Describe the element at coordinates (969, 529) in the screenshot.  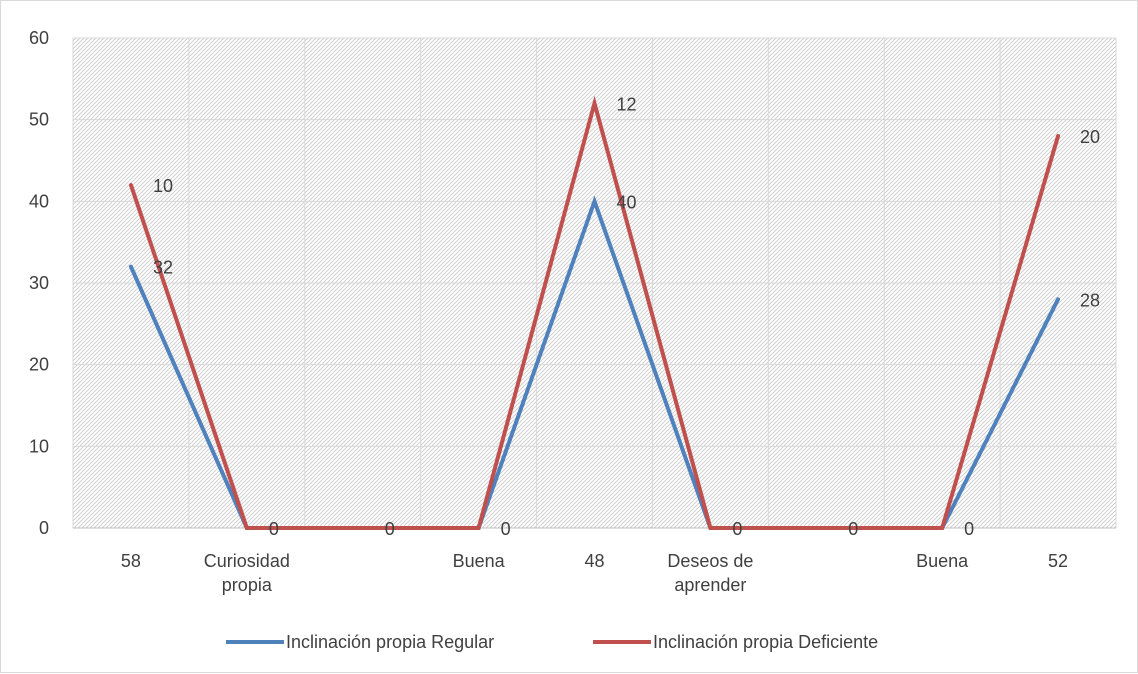
I see `data-label-s0-7: 0` at that location.